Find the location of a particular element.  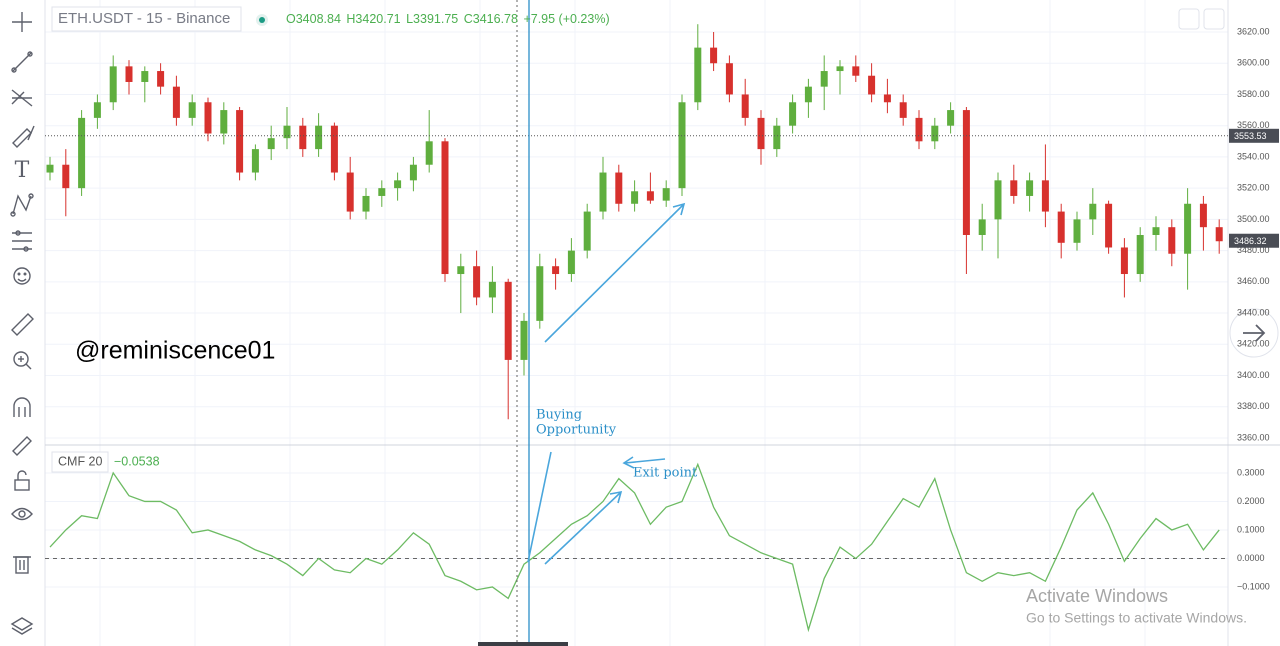

layers-tool is located at coordinates (22, 626).